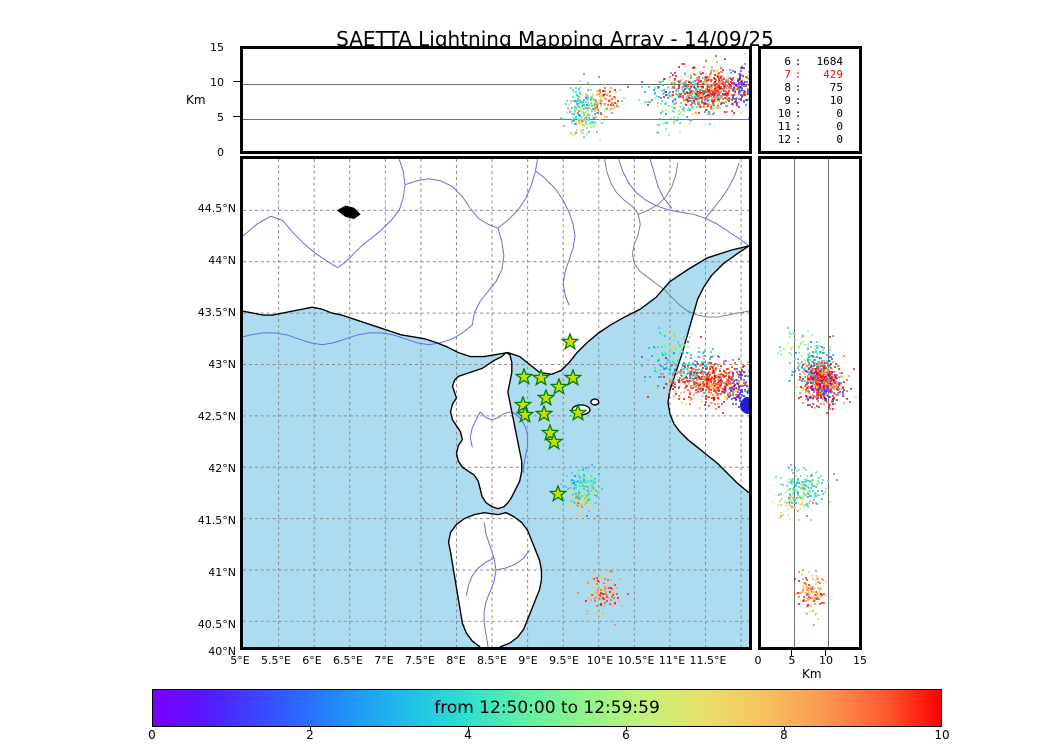  What do you see at coordinates (839, 139) in the screenshot?
I see `station-count-value: 0` at bounding box center [839, 139].